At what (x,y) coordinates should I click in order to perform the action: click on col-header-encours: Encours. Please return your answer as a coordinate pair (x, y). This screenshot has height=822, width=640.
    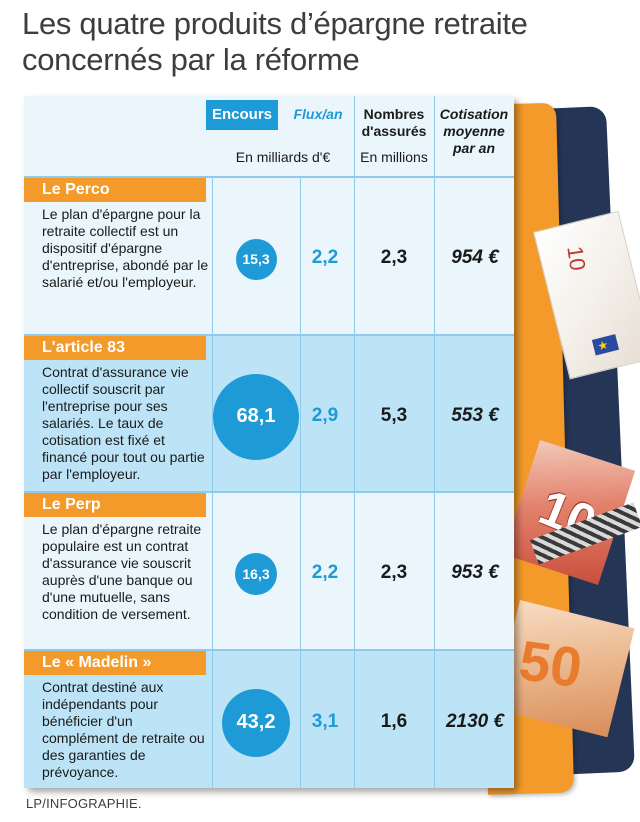
    Looking at the image, I should click on (242, 115).